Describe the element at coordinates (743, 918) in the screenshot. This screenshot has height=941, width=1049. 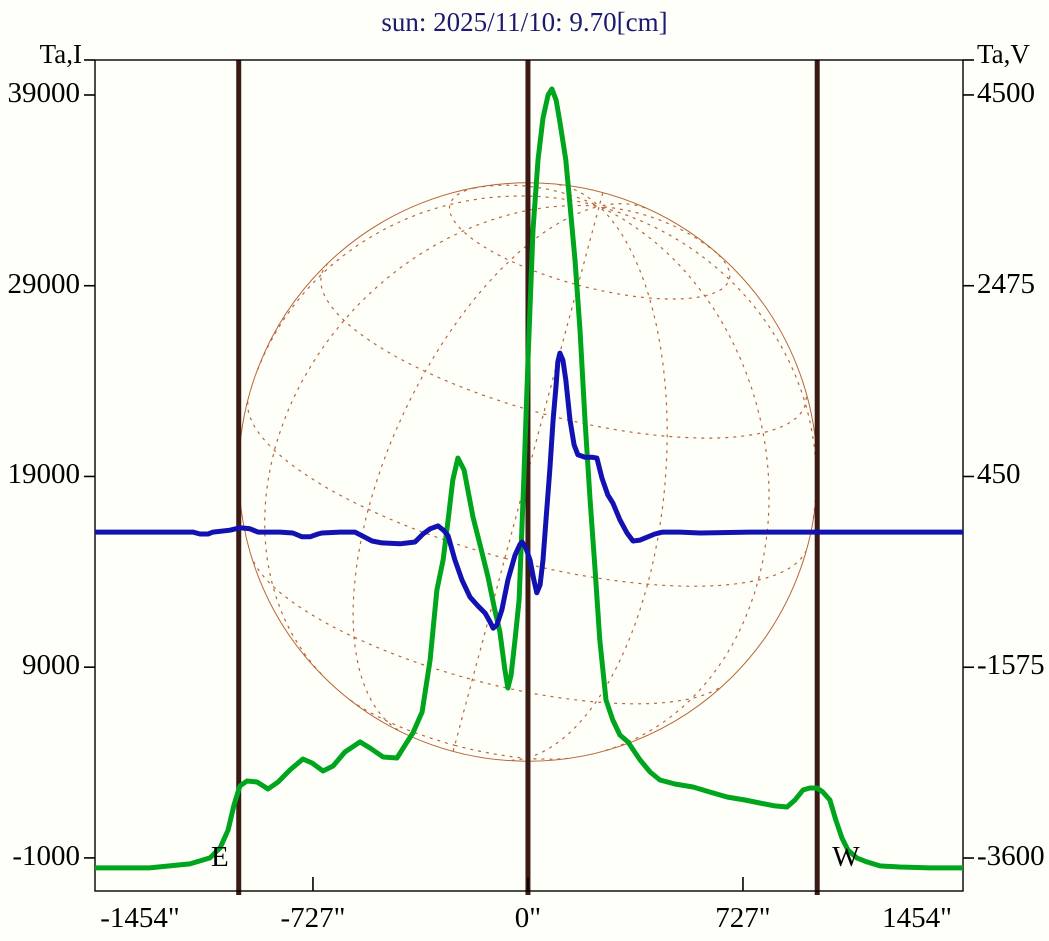
I see `bottom-axis-tick-label: 727"` at that location.